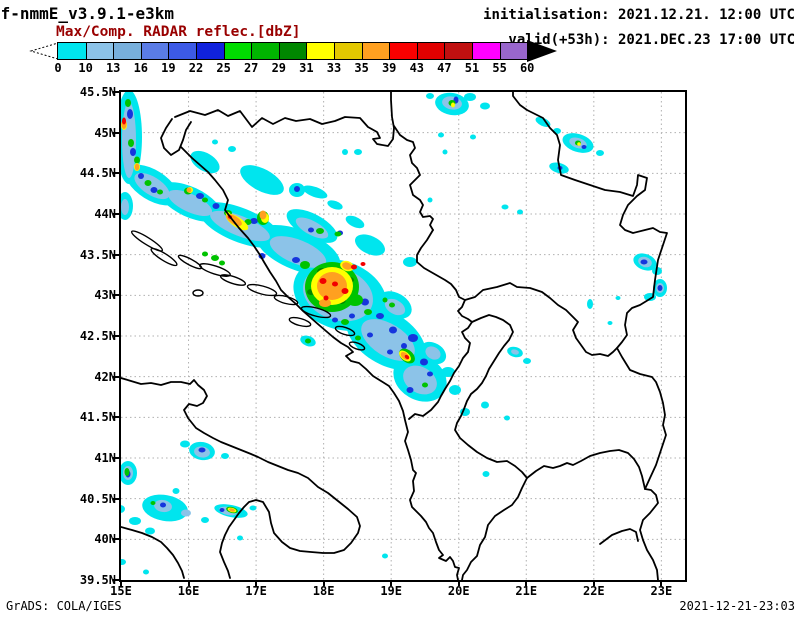 Image resolution: width=800 pixels, height=618 pixels. Describe the element at coordinates (44, 51) in the screenshot. I see `colorbar-below-min-arrow` at that location.